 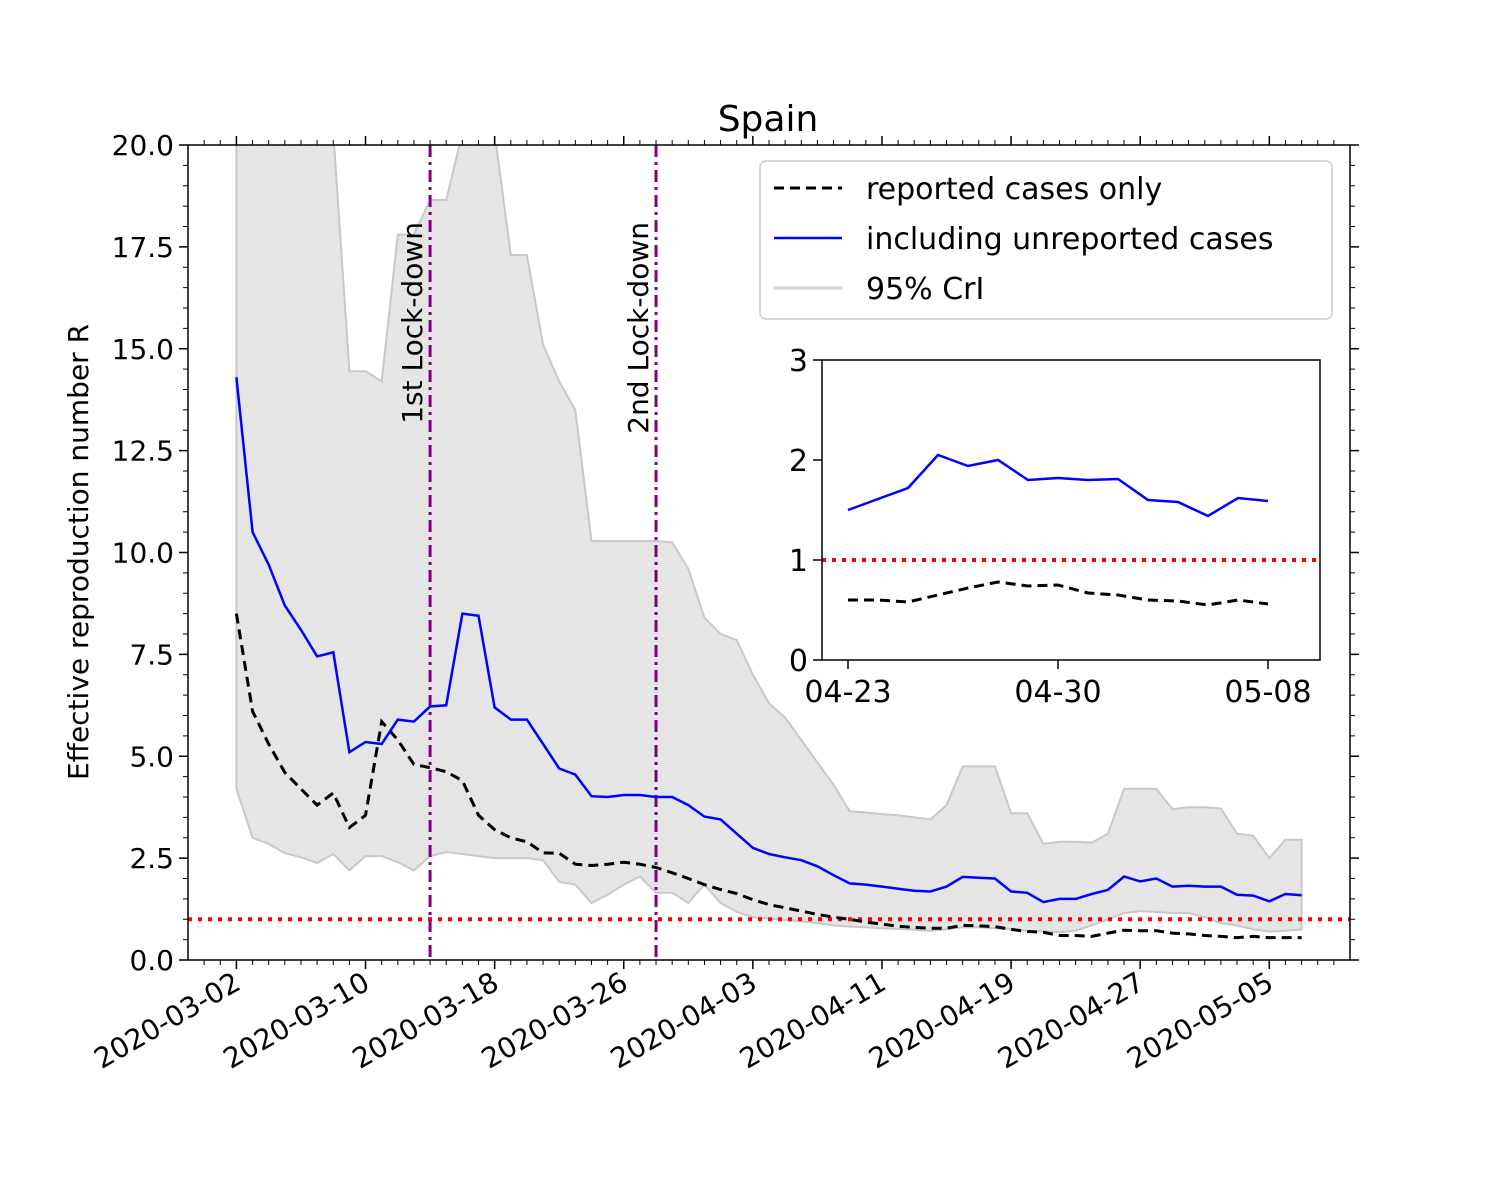 I want to click on y-tick-label: 5.0, so click(x=151, y=756).